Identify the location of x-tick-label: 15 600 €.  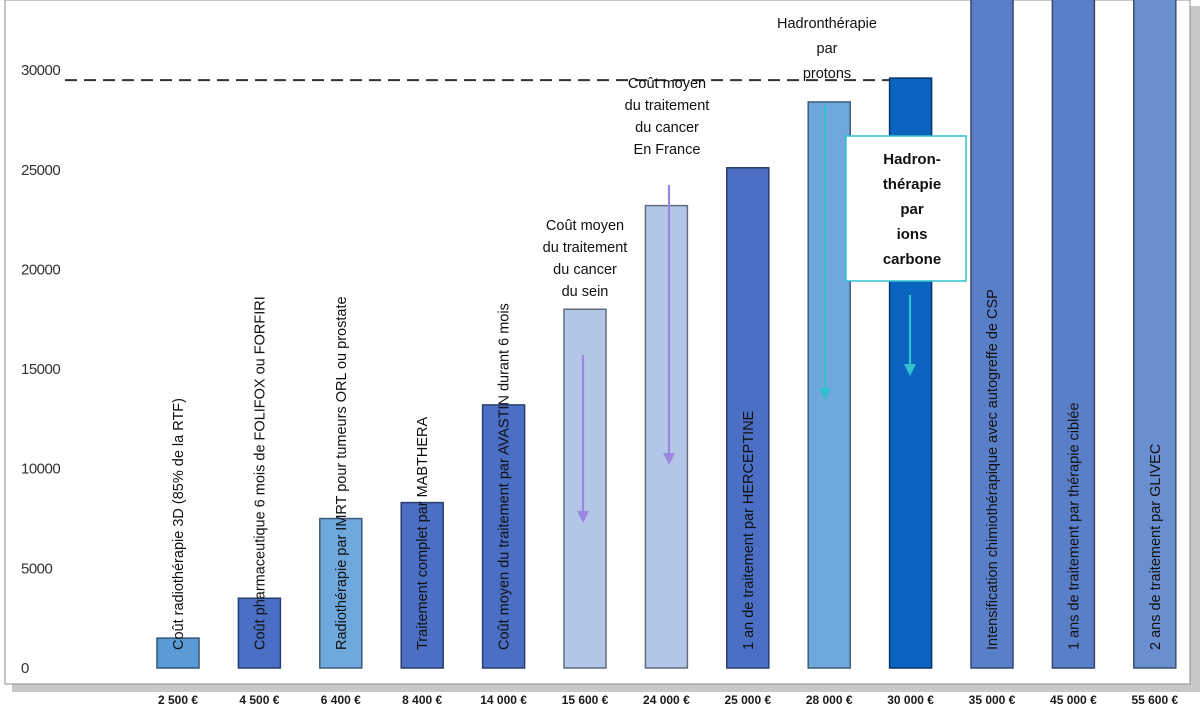
(585, 700).